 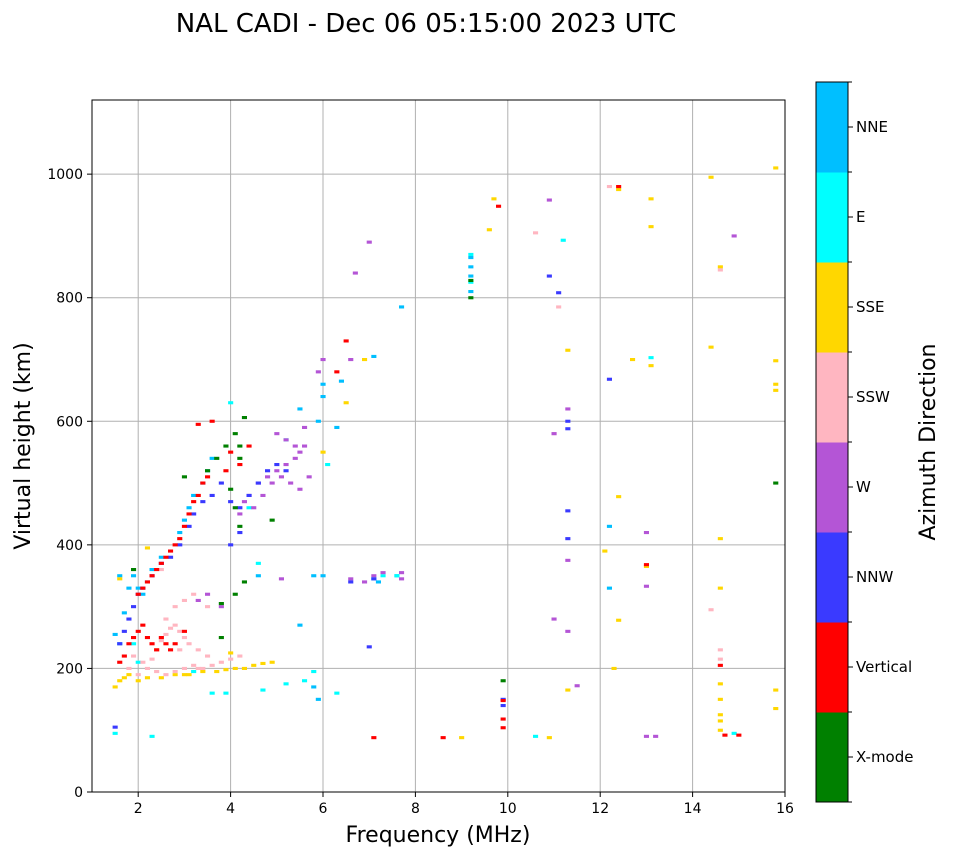 What do you see at coordinates (65, 175) in the screenshot?
I see `y-tick-label: 1000` at bounding box center [65, 175].